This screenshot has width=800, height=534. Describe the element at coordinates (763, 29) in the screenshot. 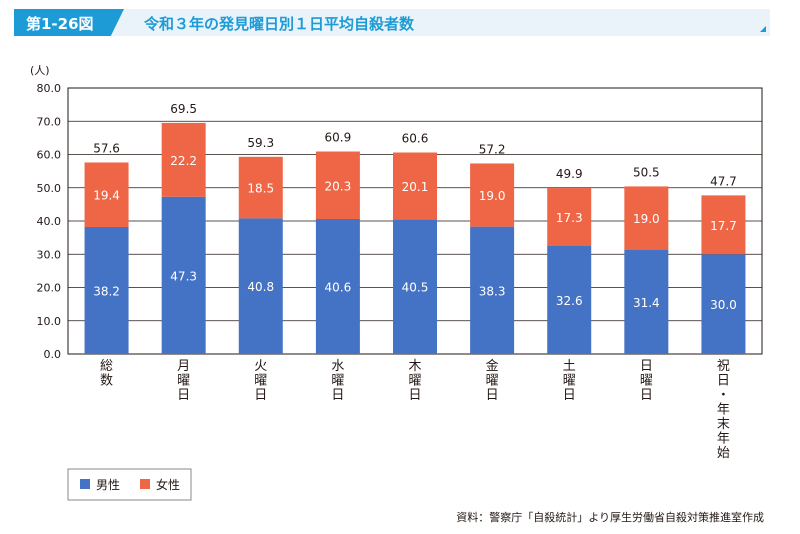

I see `corner-triangle-icon` at that location.